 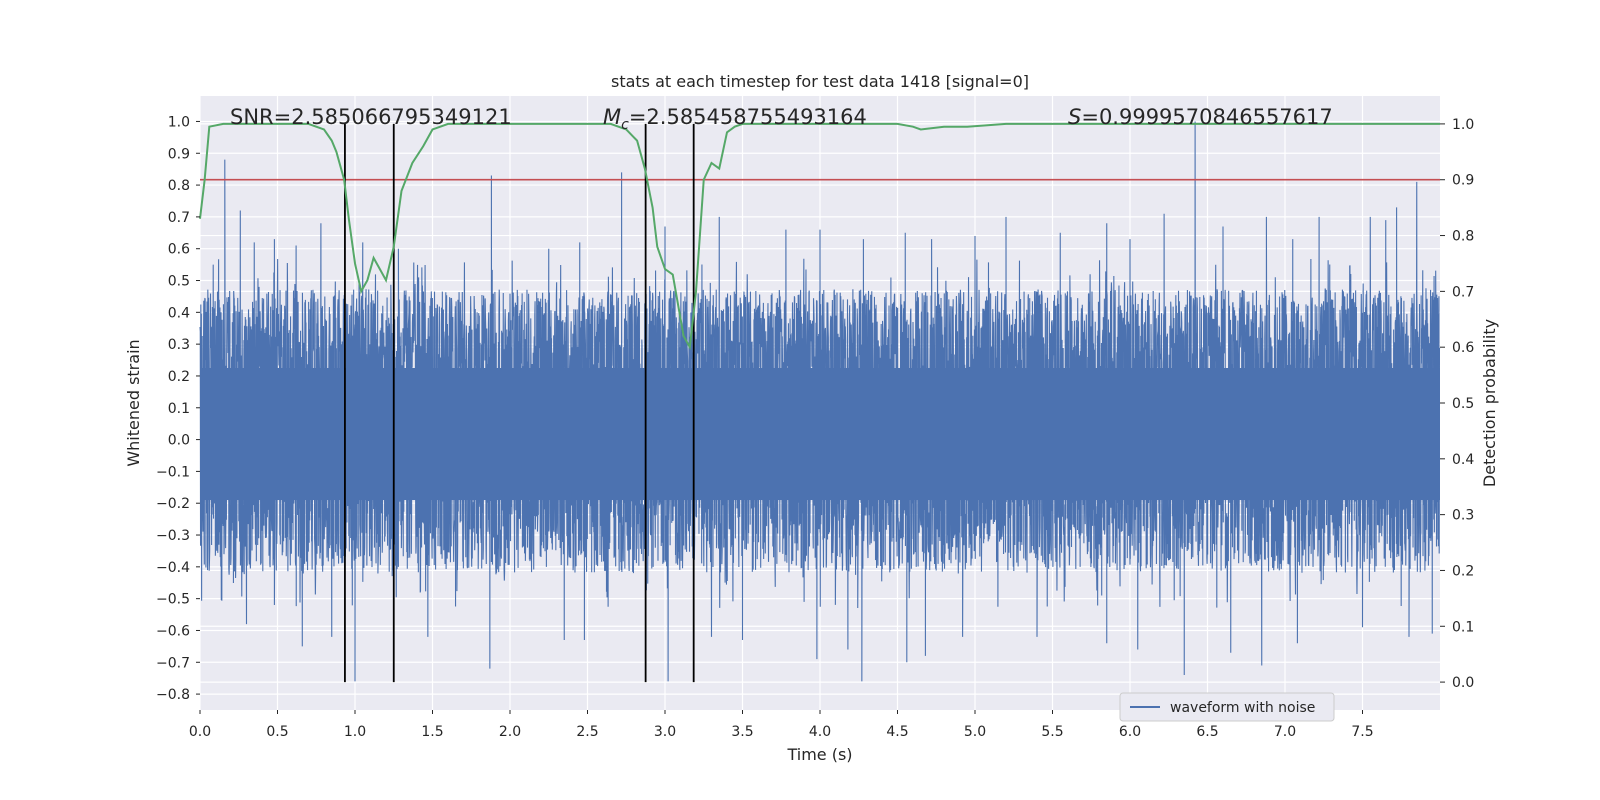 I want to click on y-tick-label: −0.5, so click(x=173, y=600).